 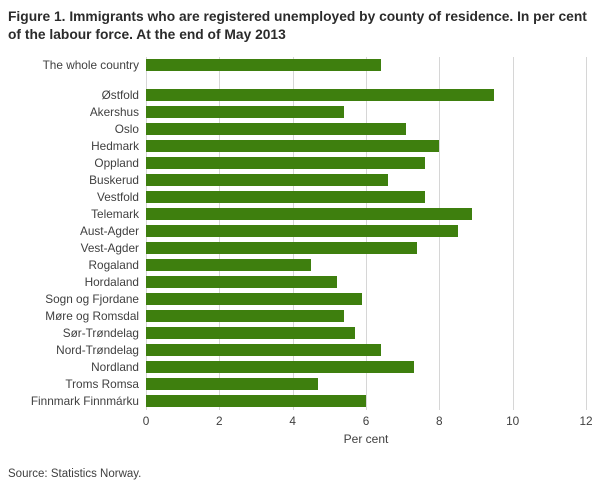 What do you see at coordinates (292, 420) in the screenshot?
I see `x-tick-label: 4` at bounding box center [292, 420].